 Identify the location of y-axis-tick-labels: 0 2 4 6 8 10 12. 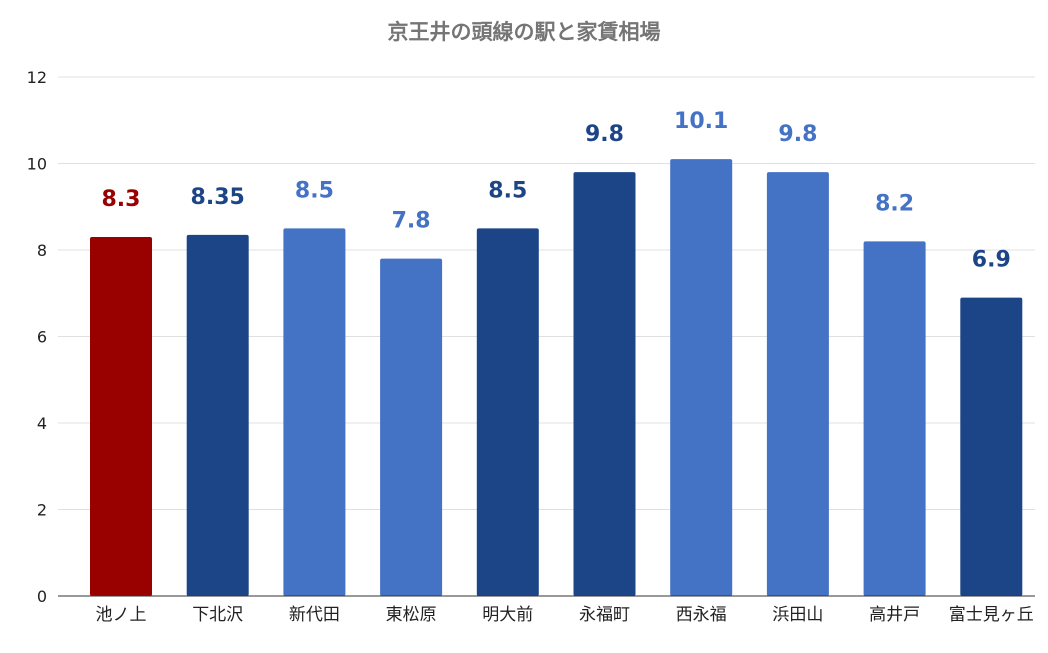
(37, 337).